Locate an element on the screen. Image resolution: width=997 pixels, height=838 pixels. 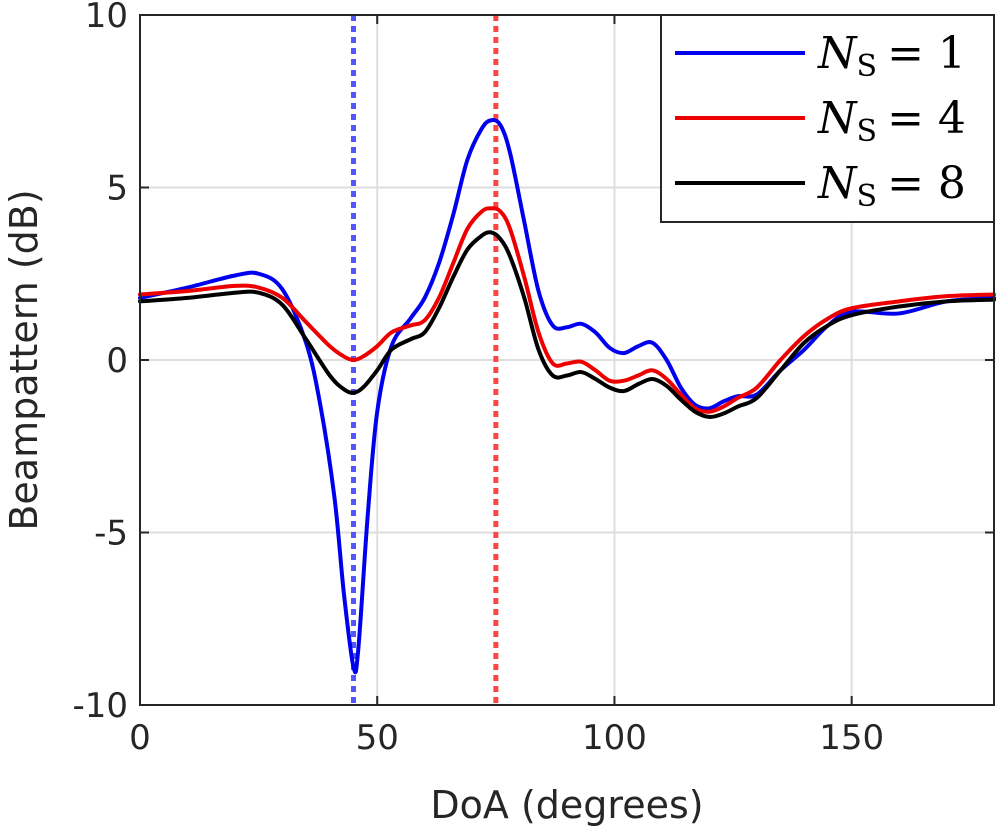
legend: NS = 1 NS = 4 NS = 8 is located at coordinates (827, 118).